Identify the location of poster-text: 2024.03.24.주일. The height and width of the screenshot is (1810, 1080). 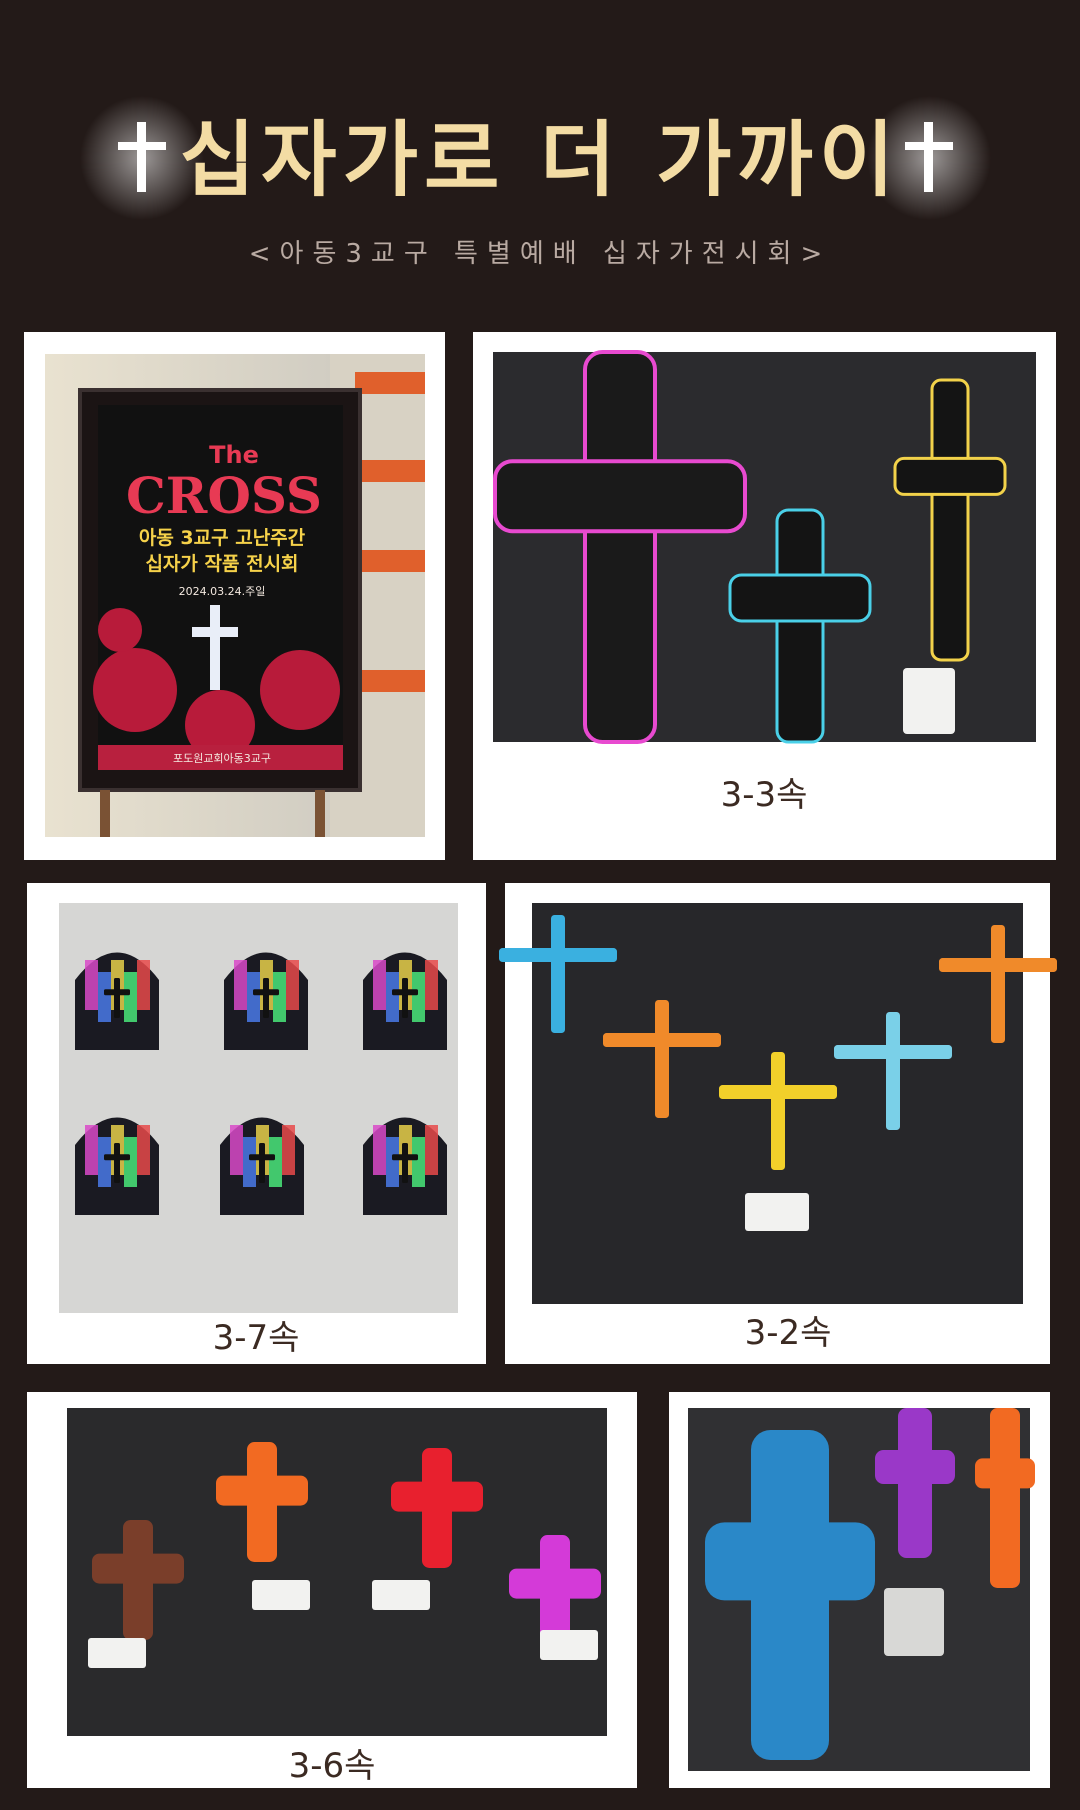
(222, 591).